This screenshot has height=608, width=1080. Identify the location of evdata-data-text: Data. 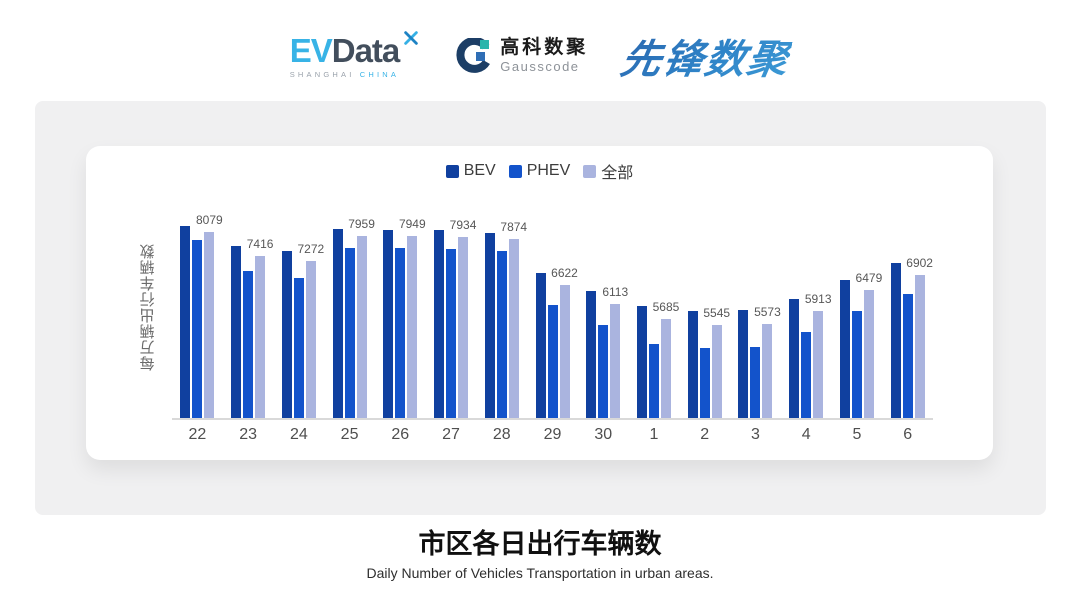
(366, 50).